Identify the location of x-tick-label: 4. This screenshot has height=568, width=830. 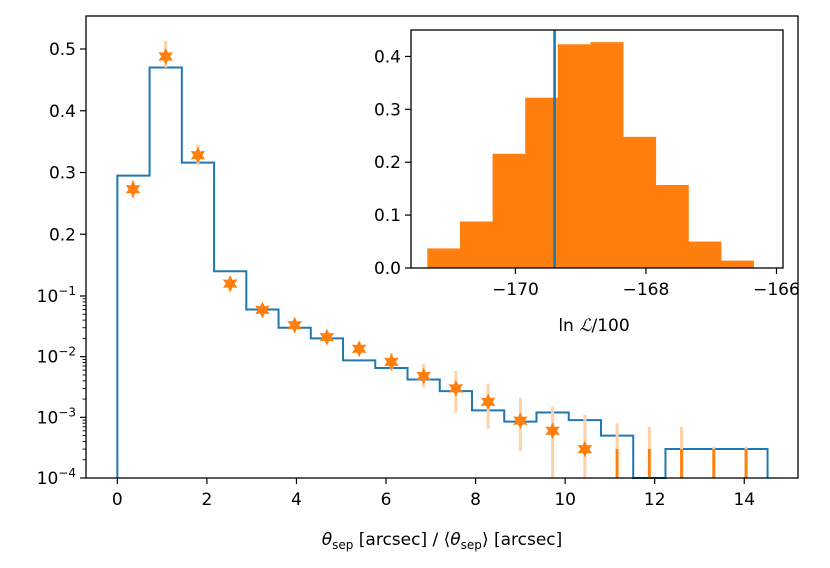
(296, 500).